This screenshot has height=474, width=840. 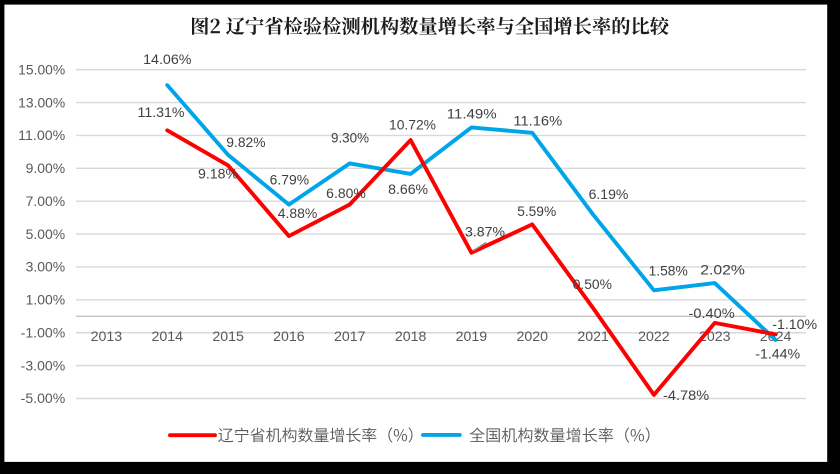 What do you see at coordinates (168, 336) in the screenshot?
I see `svg-text: 2014` at bounding box center [168, 336].